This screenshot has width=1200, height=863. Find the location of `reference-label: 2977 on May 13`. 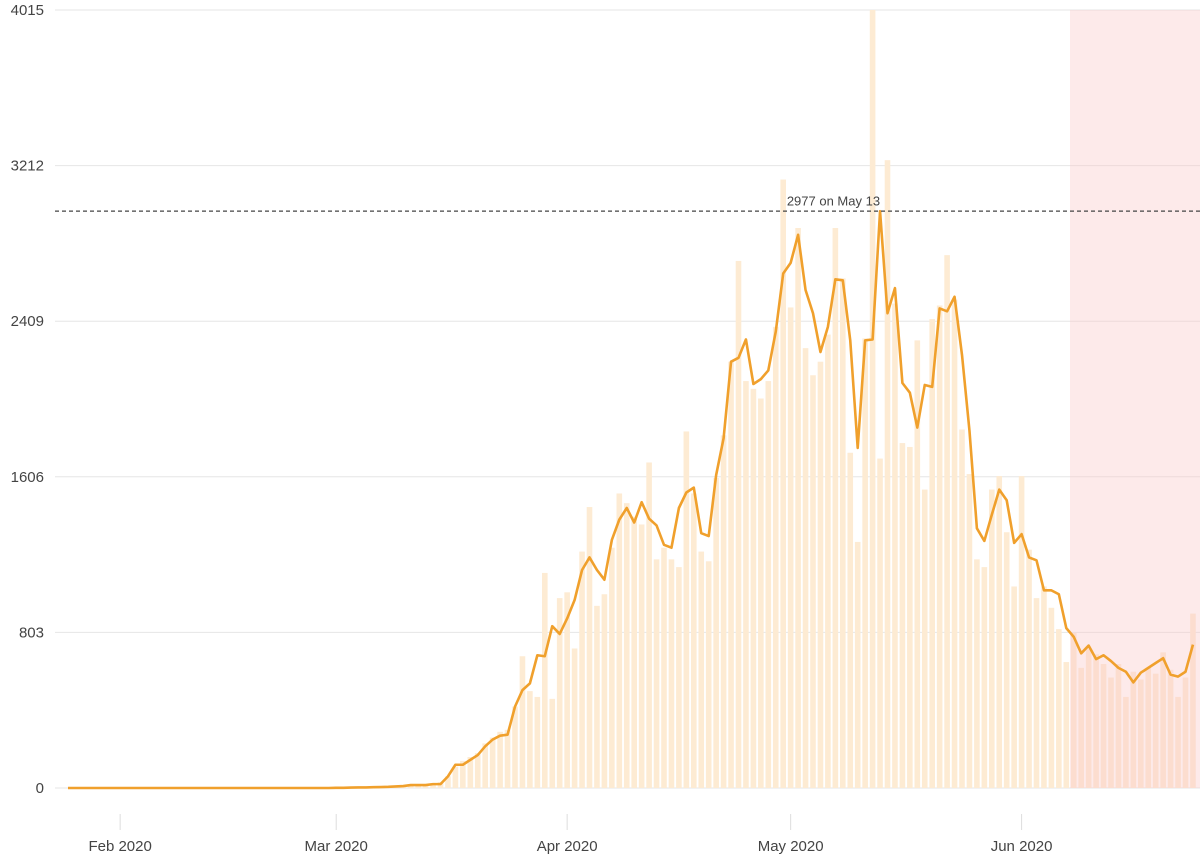

reference-label: 2977 on May 13 is located at coordinates (833, 201).